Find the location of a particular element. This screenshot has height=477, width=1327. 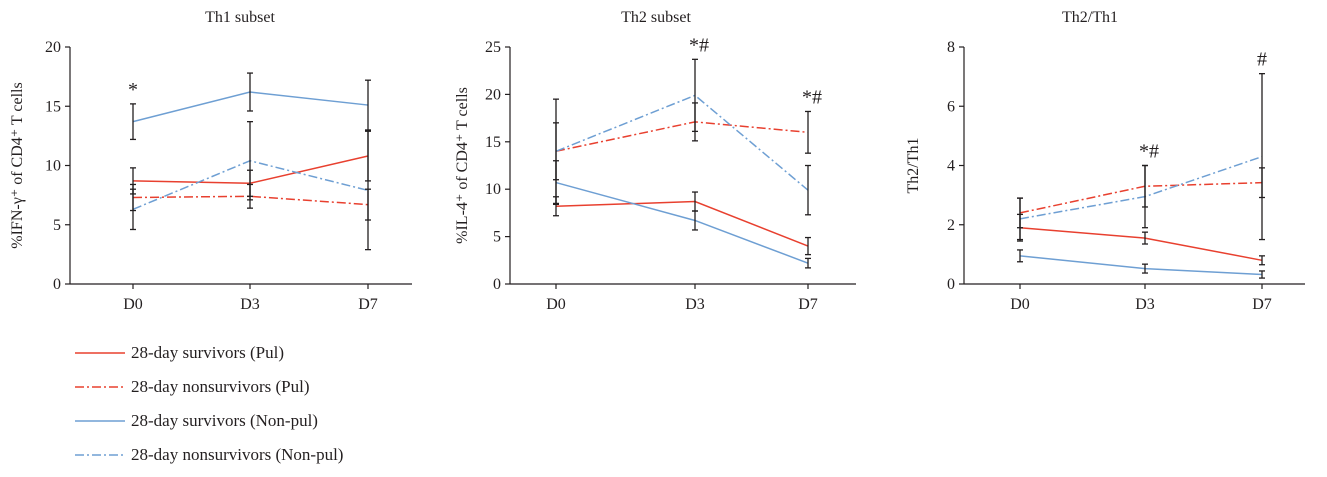

chart-title: Th1 subset is located at coordinates (240, 17).